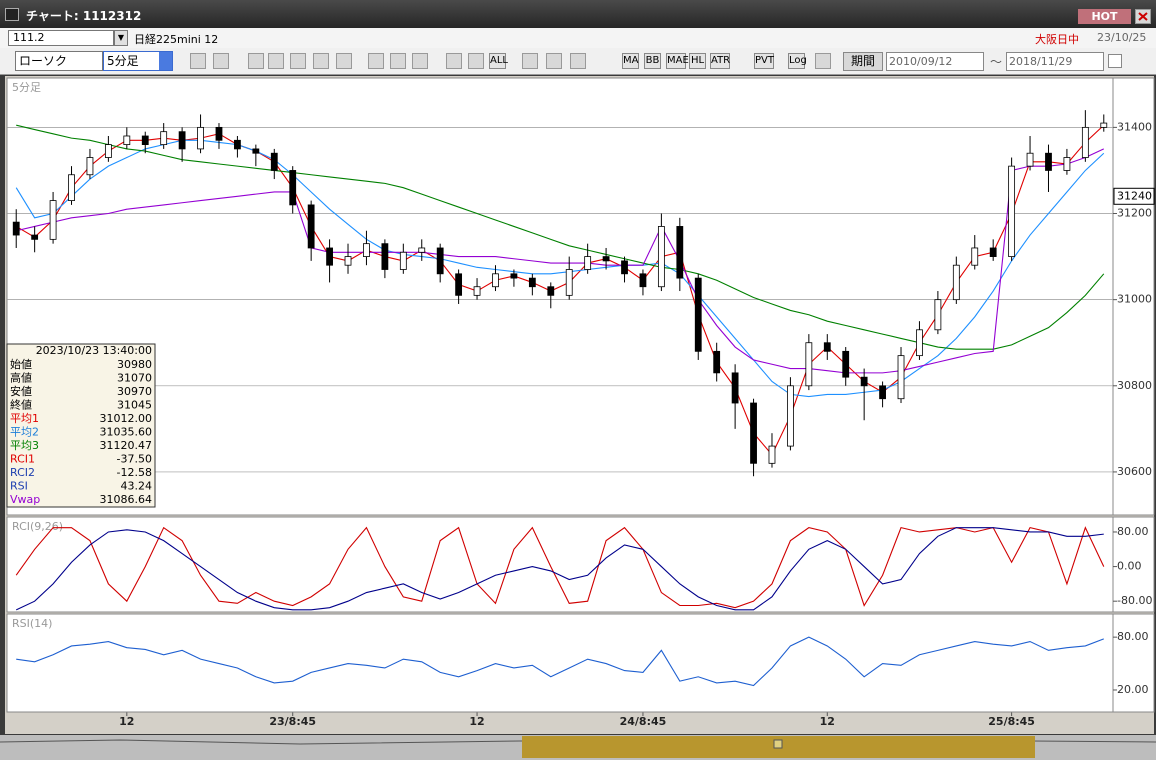  Describe the element at coordinates (1133, 636) in the screenshot. I see `y-tick-label: 80.00` at that location.